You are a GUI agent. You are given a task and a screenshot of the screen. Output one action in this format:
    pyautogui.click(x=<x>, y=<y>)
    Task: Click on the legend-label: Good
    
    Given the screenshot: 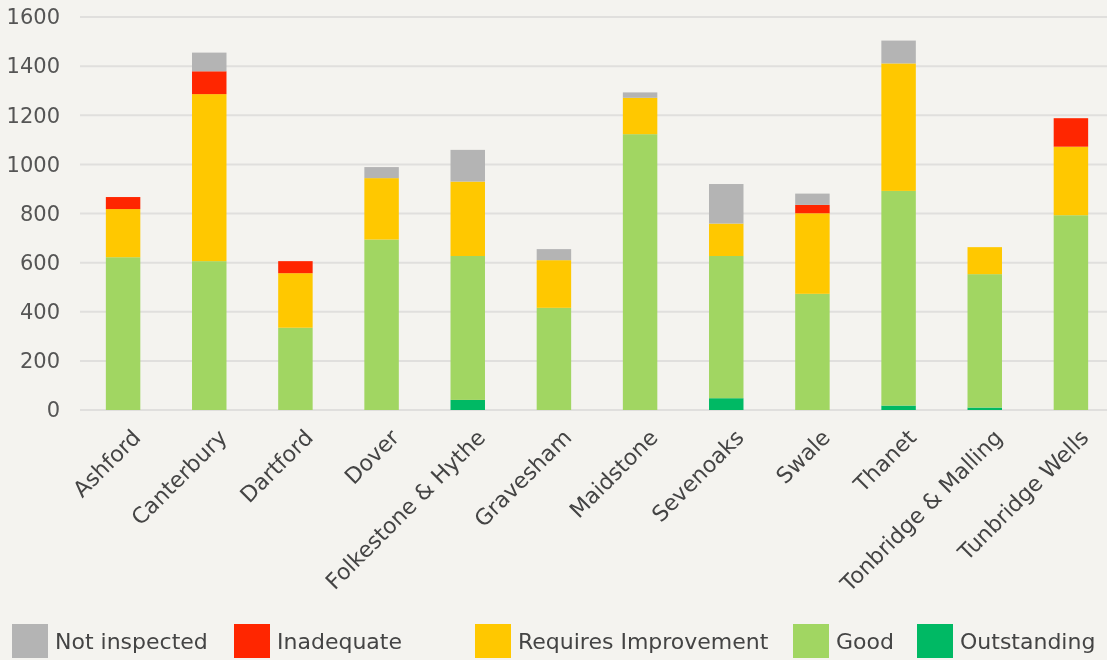 What is the action you would take?
    pyautogui.click(x=865, y=641)
    